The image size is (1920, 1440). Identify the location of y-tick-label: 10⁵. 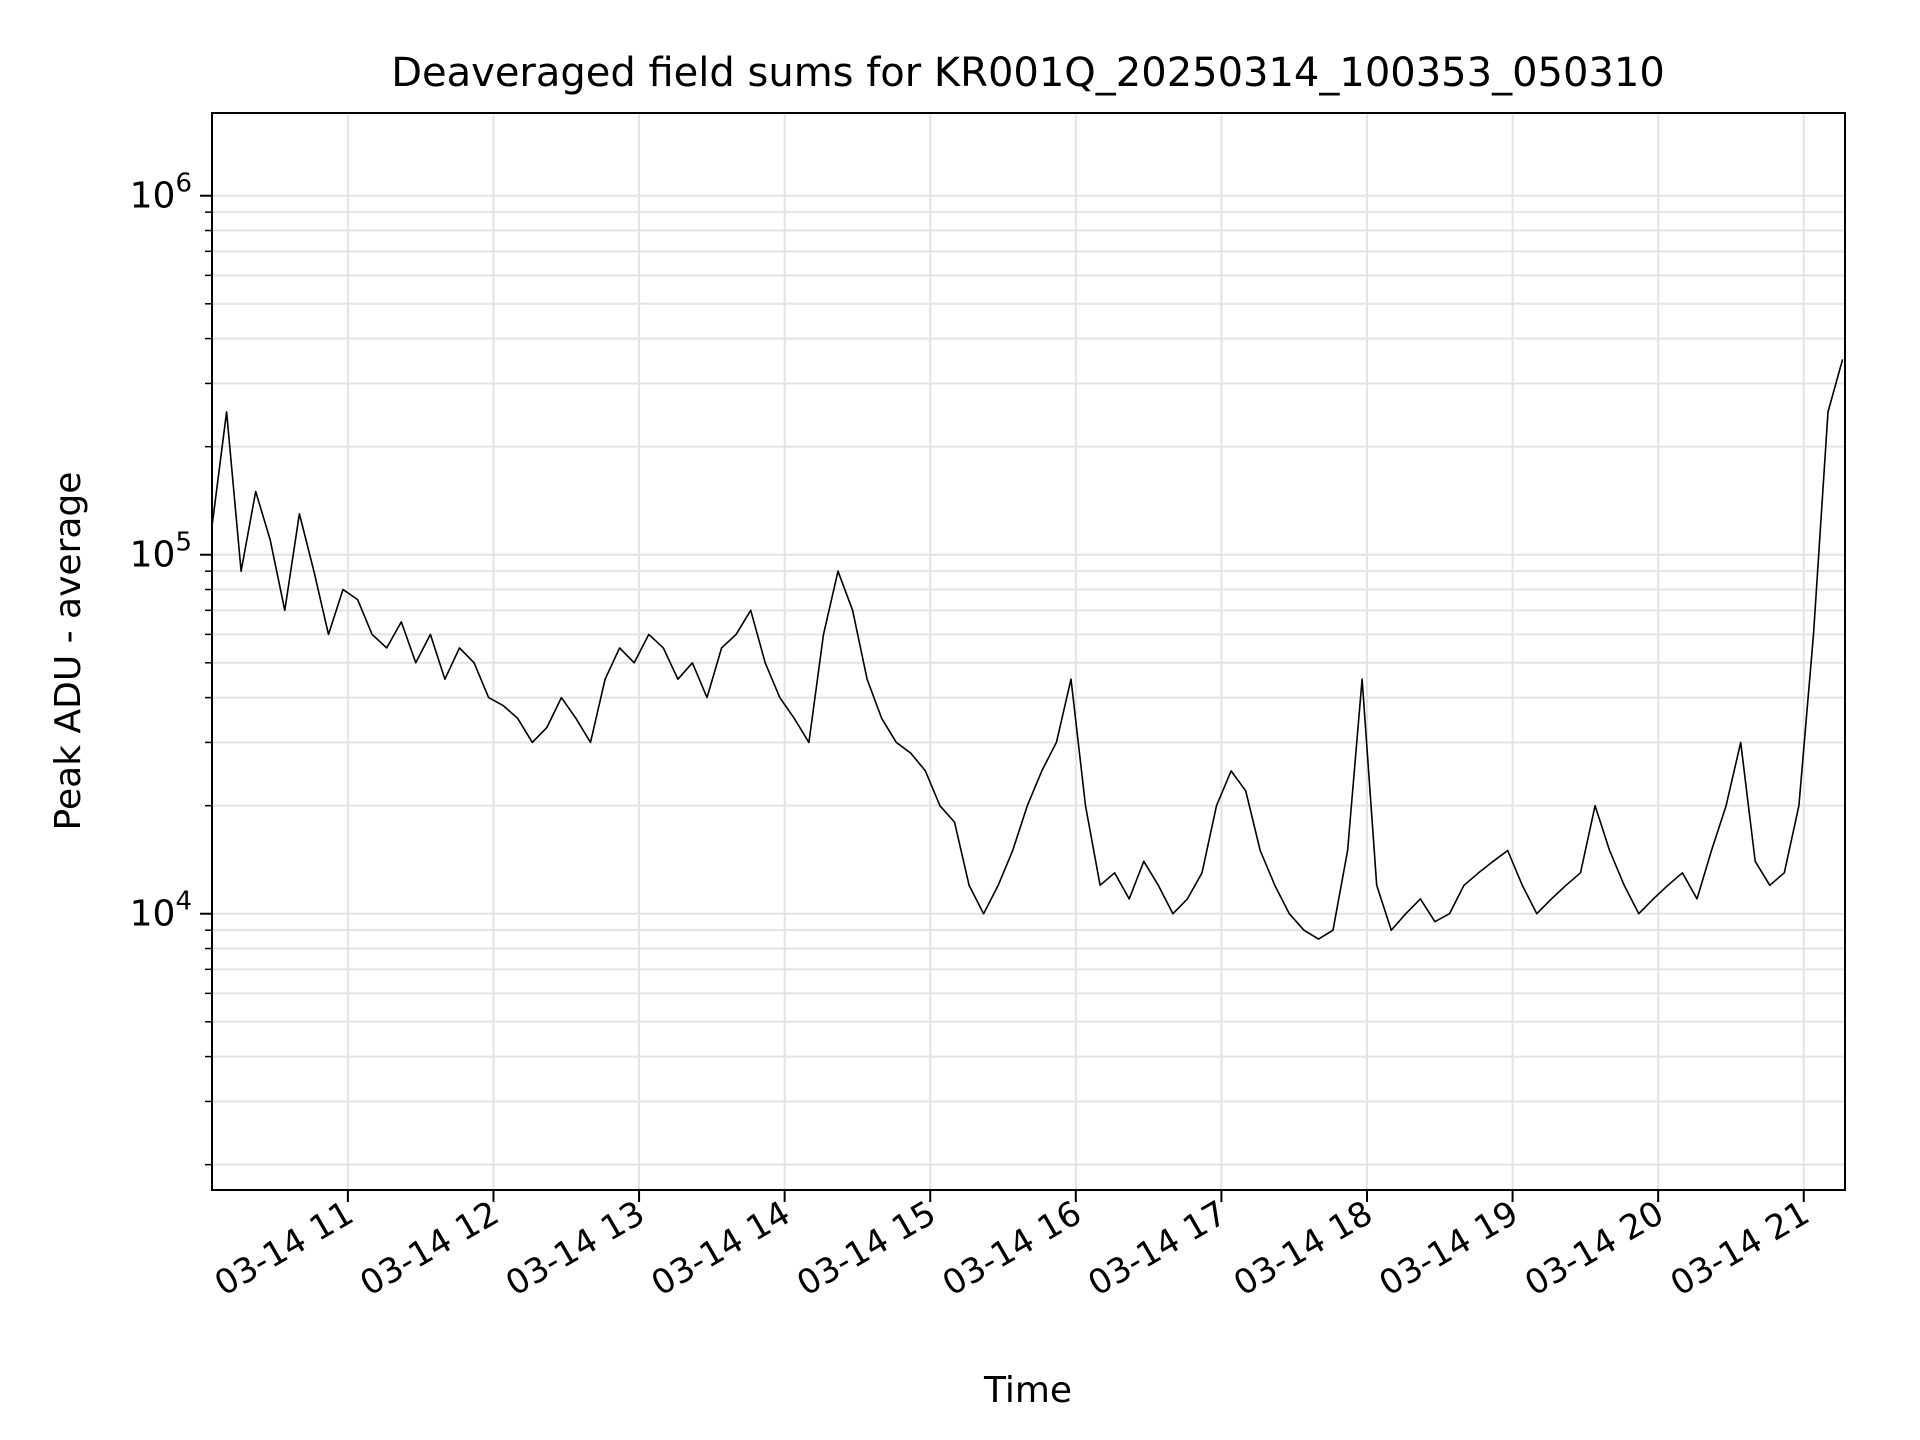
(161, 552).